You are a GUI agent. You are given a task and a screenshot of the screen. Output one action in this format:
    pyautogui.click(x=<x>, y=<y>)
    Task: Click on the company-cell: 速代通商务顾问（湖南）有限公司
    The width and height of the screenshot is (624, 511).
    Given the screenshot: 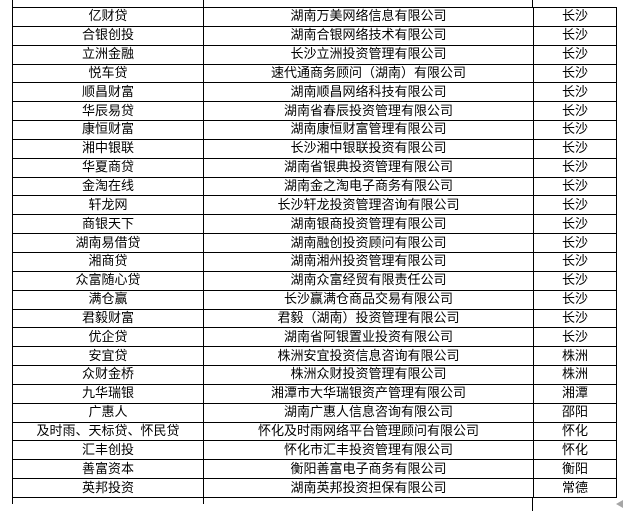 What is the action you would take?
    pyautogui.click(x=368, y=73)
    